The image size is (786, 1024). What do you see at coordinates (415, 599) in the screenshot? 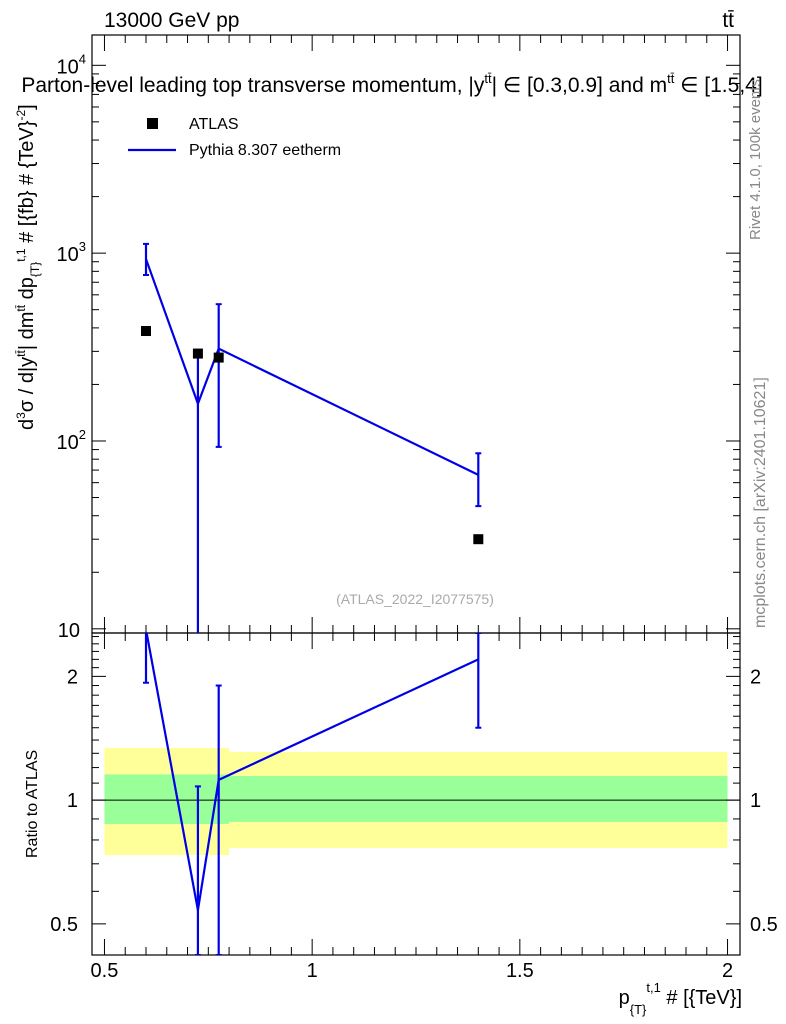
I see `analysis-id-watermark: (ATLAS_2022_I2077575)` at bounding box center [415, 599].